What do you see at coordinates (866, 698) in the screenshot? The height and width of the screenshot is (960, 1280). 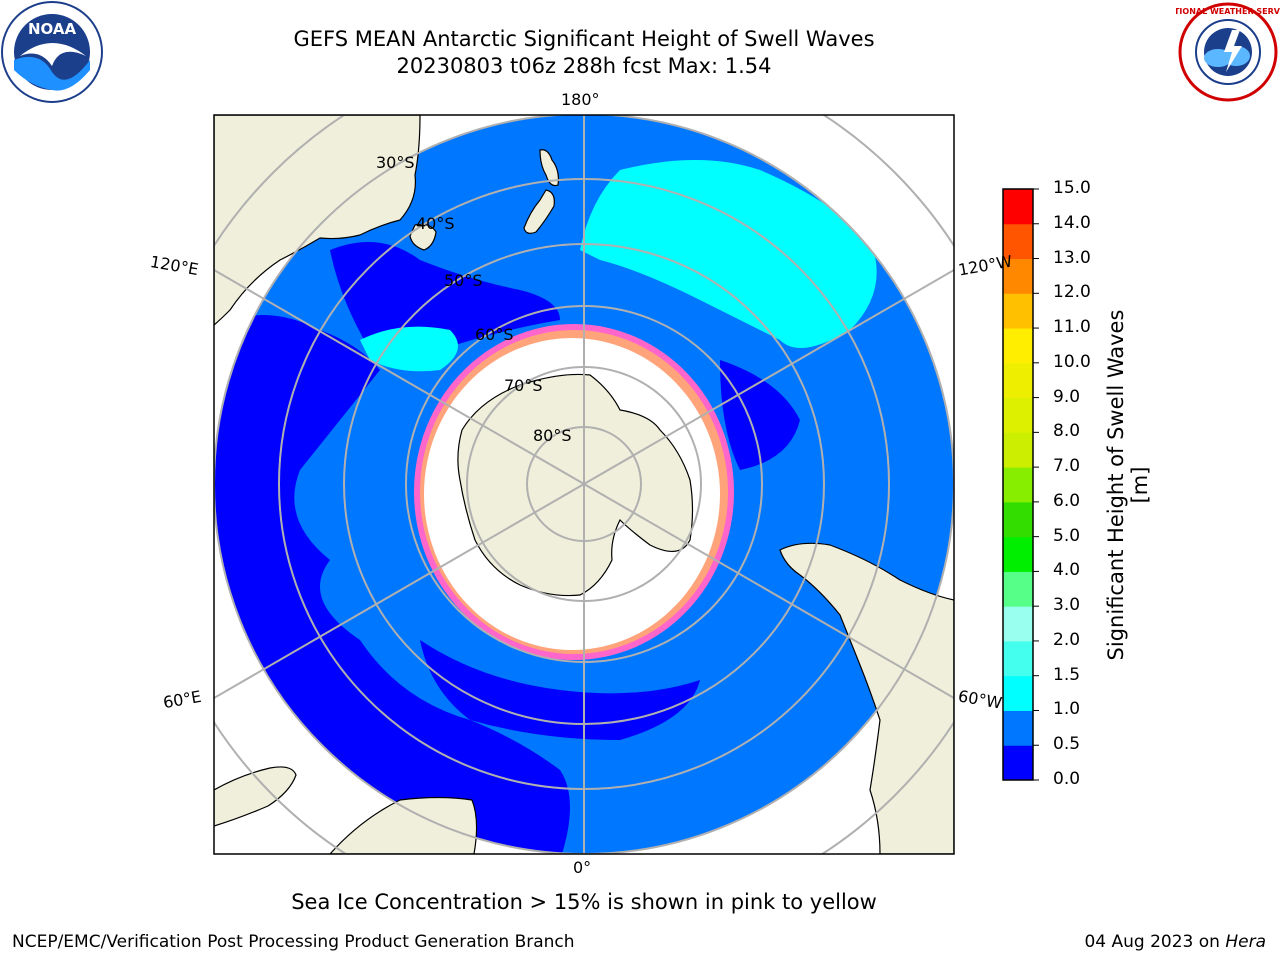 I see `land-south-america` at bounding box center [866, 698].